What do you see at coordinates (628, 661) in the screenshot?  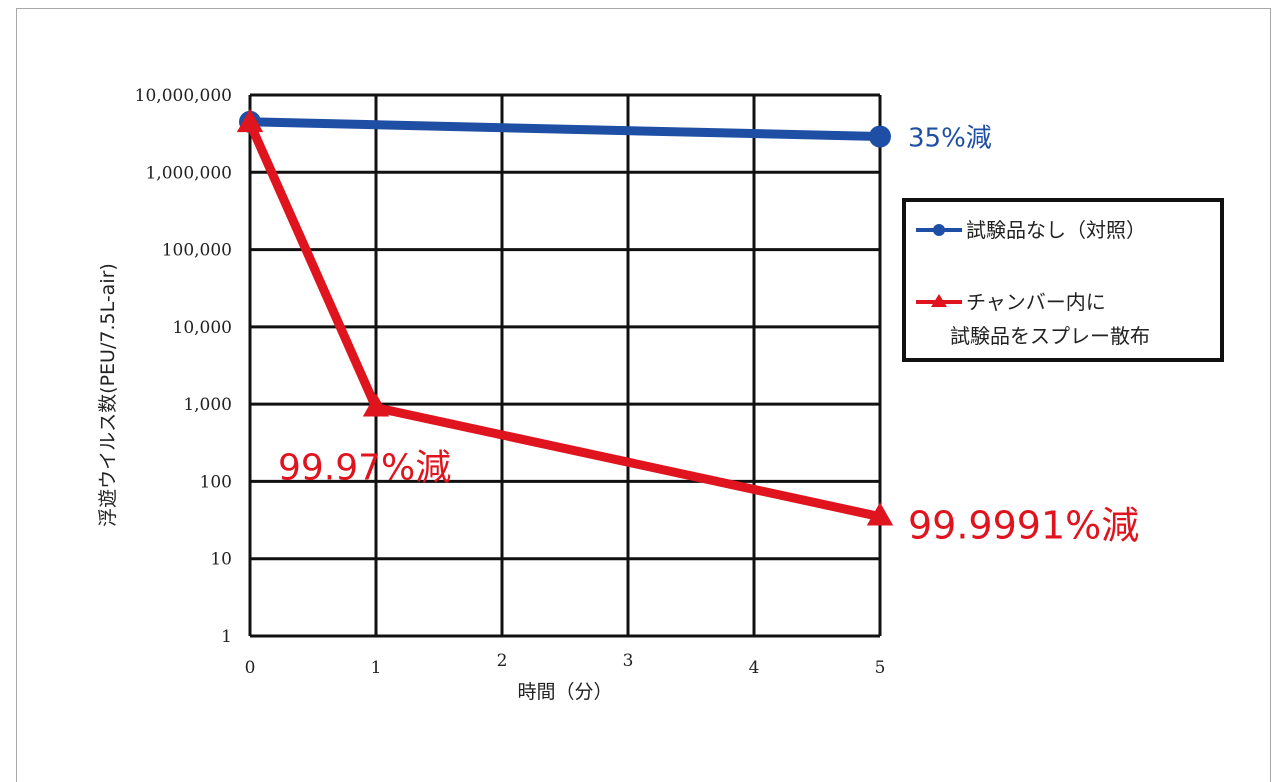 I see `x-tick-label: 3` at bounding box center [628, 661].